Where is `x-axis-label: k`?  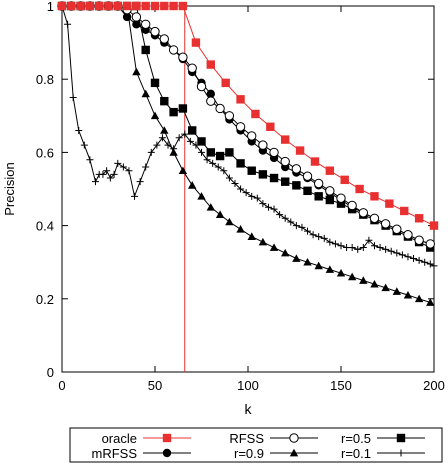
x-axis-label: k is located at coordinates (249, 409).